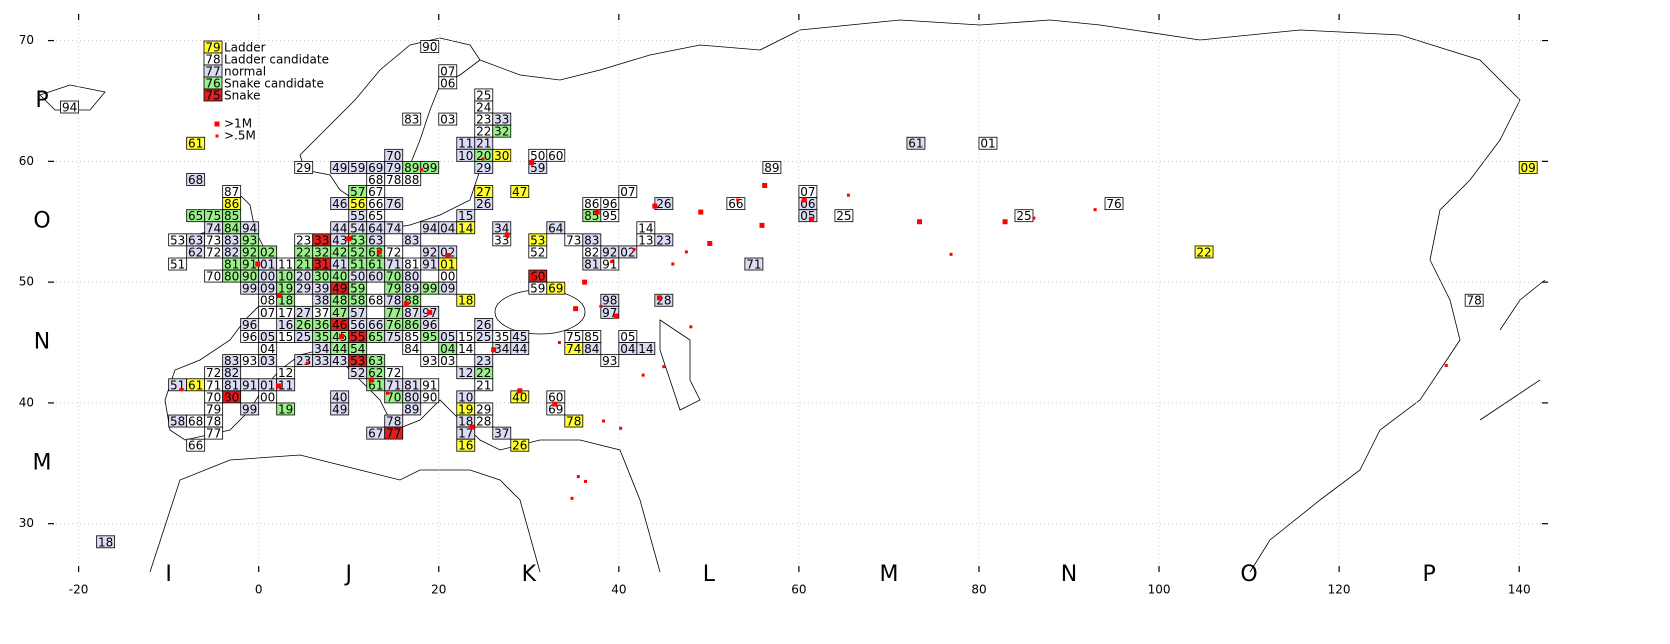 Image resolution: width=1670 pixels, height=644 pixels. Describe the element at coordinates (555, 409) in the screenshot. I see `cell-label: 69` at that location.